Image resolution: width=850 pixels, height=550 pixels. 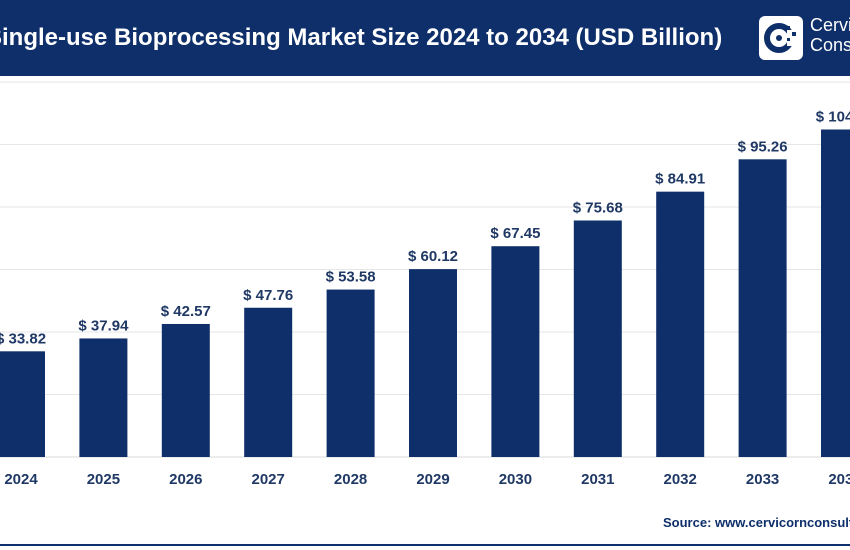 I want to click on bar-2030, so click(x=515, y=351).